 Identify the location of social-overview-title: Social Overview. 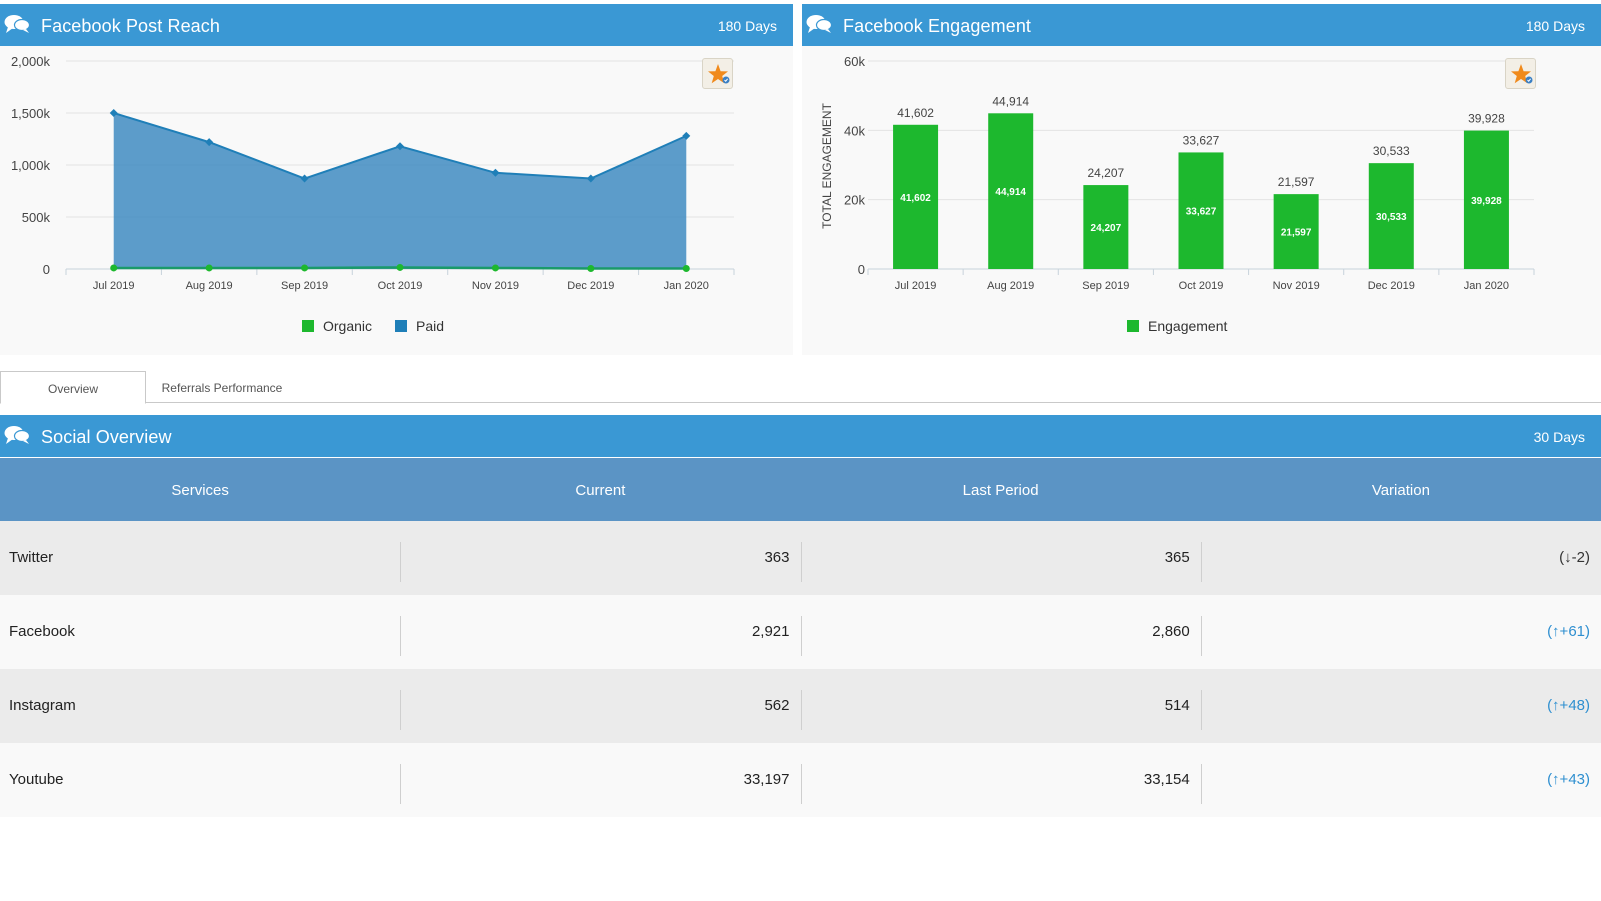
(106, 437).